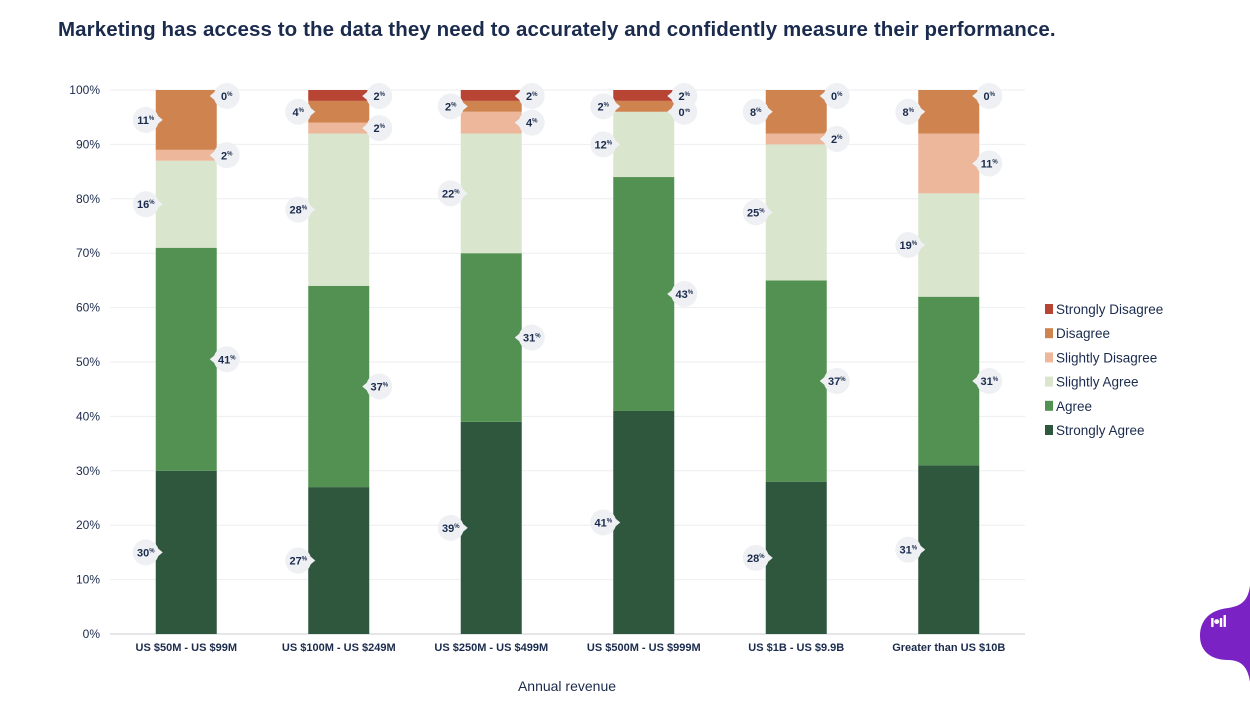  Describe the element at coordinates (1109, 309) in the screenshot. I see `legend-label: Strongly Disagree` at that location.